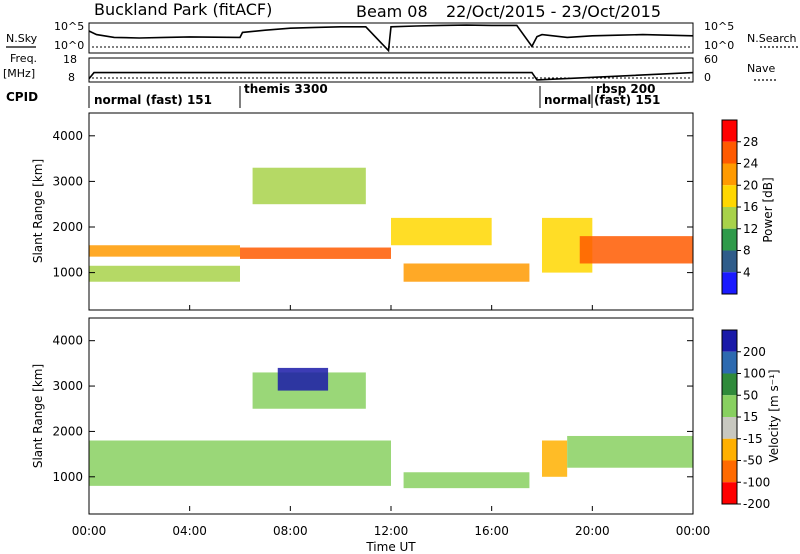 This screenshot has width=800, height=554. I want to click on nsky-series-line, so click(391, 38).